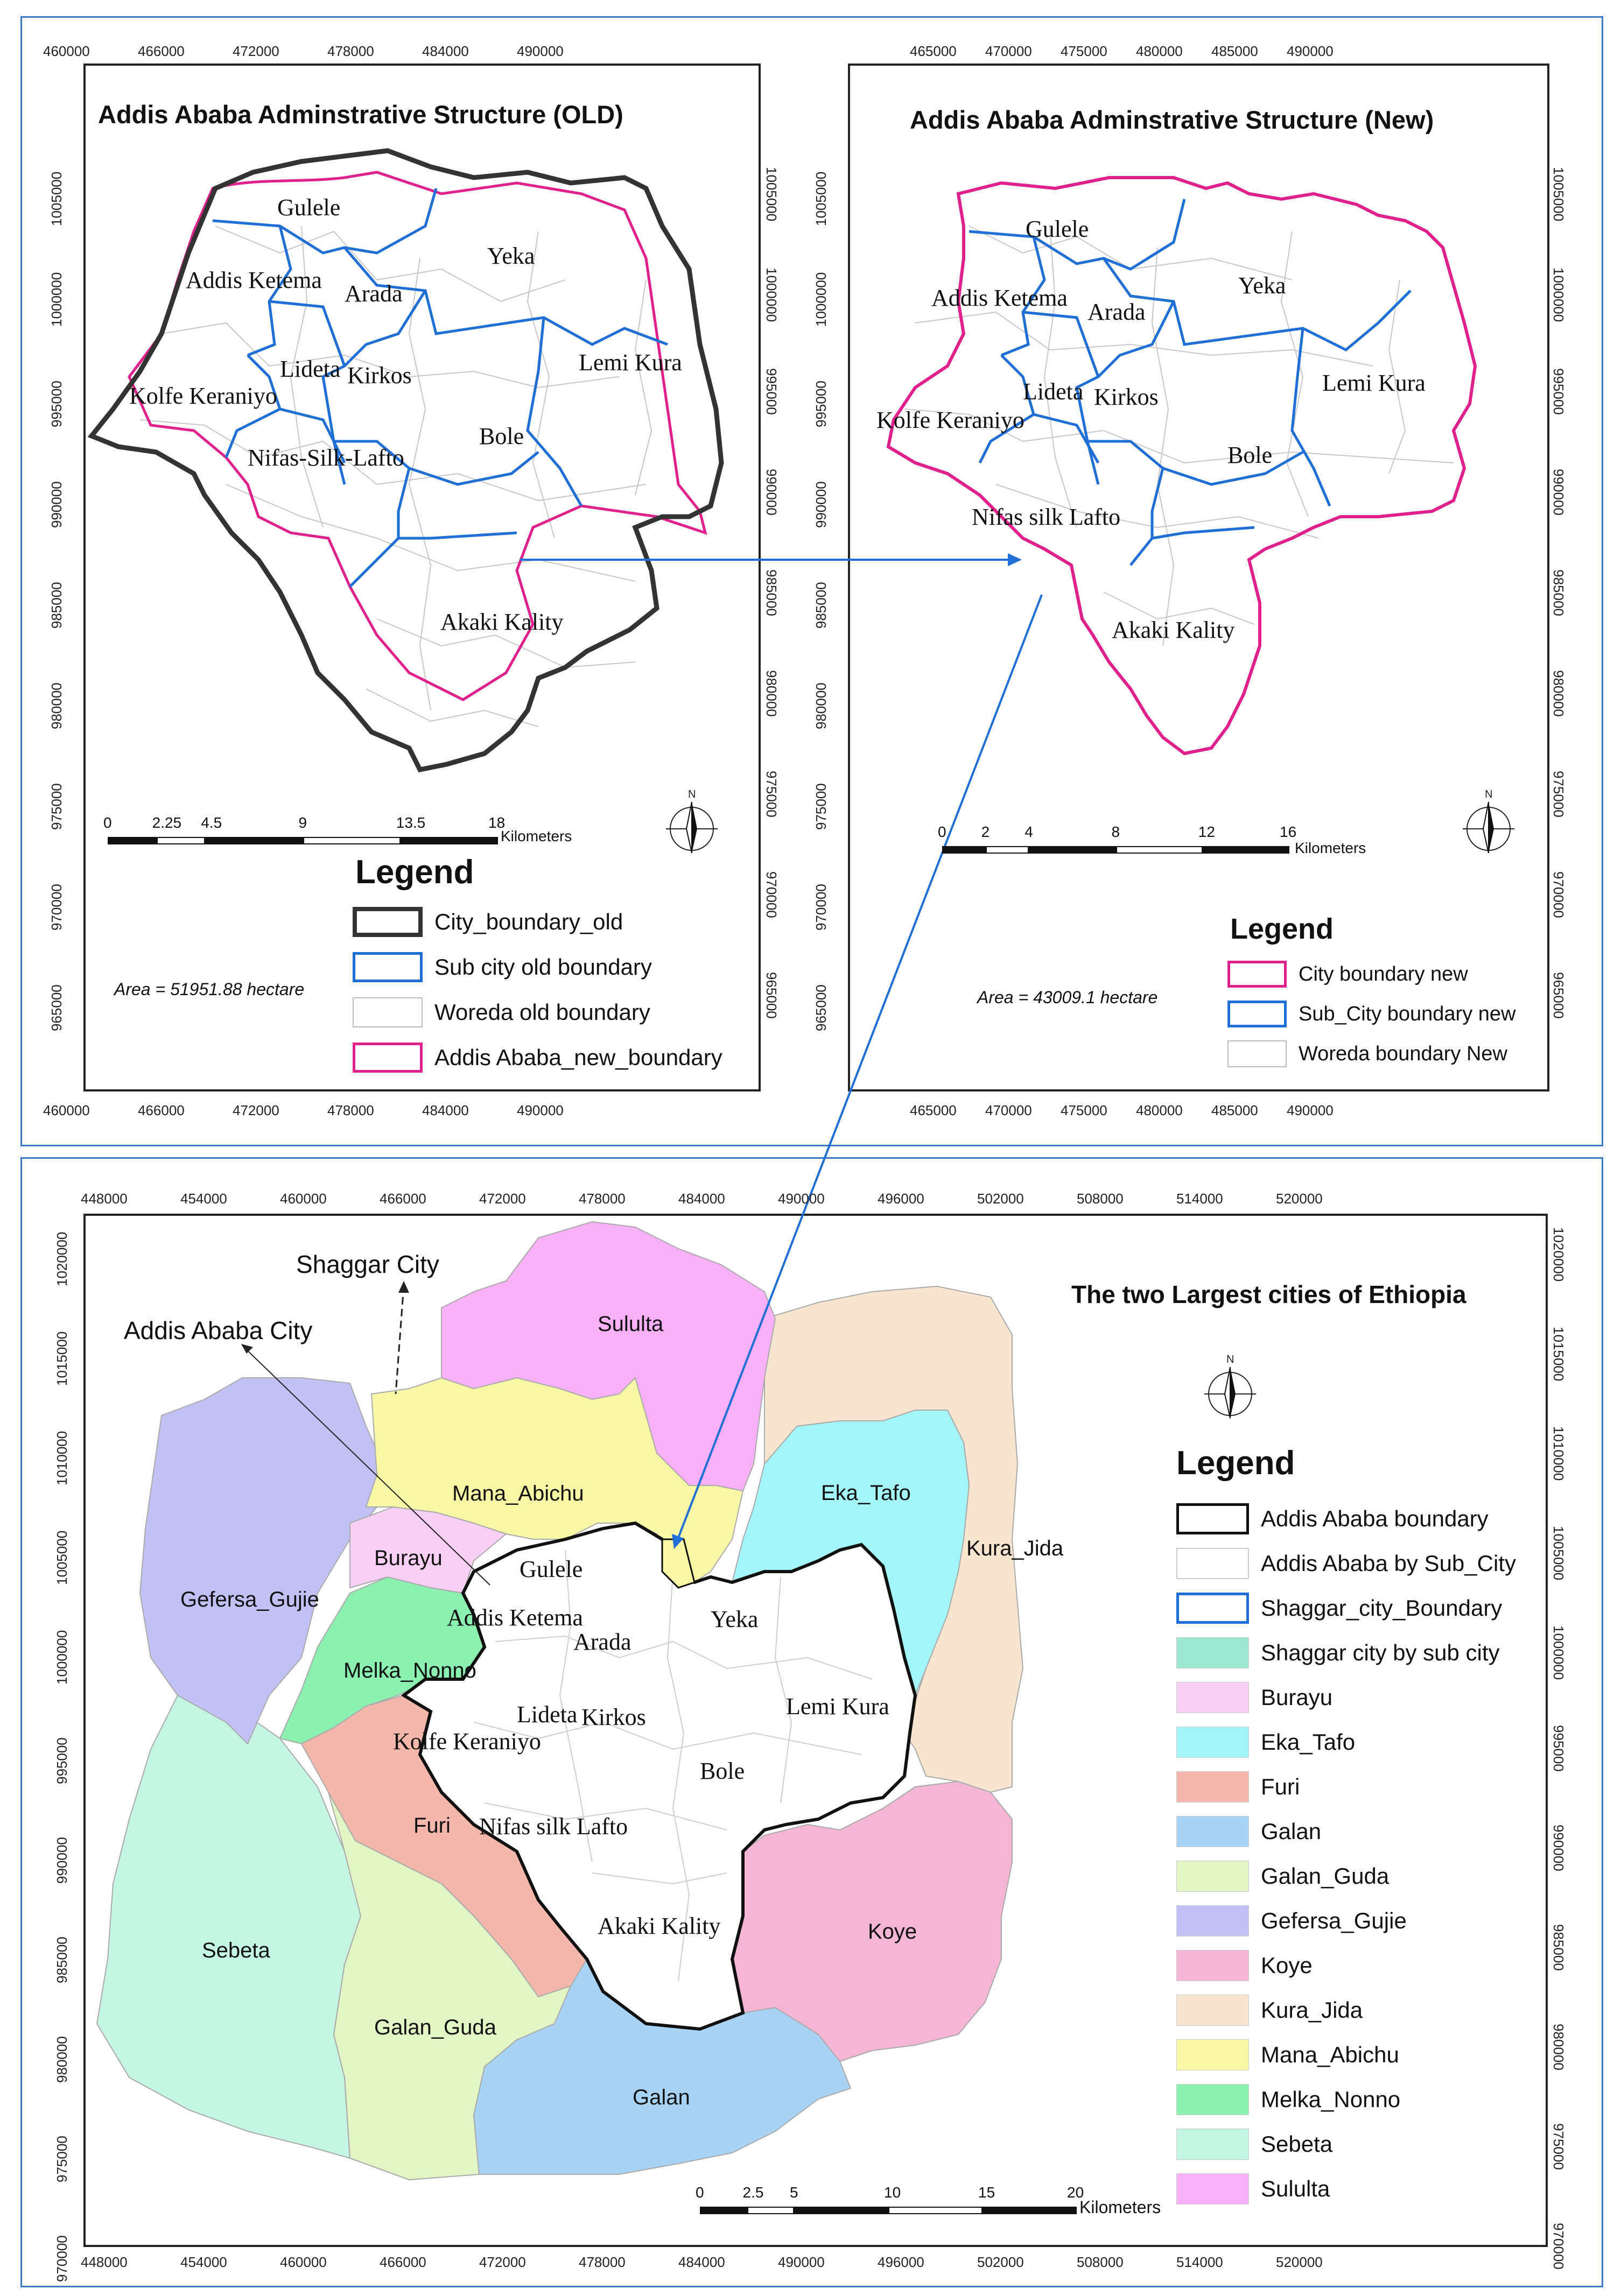 Image resolution: width=1621 pixels, height=2296 pixels. I want to click on legend-label: Sub_City boundary new, so click(1407, 1013).